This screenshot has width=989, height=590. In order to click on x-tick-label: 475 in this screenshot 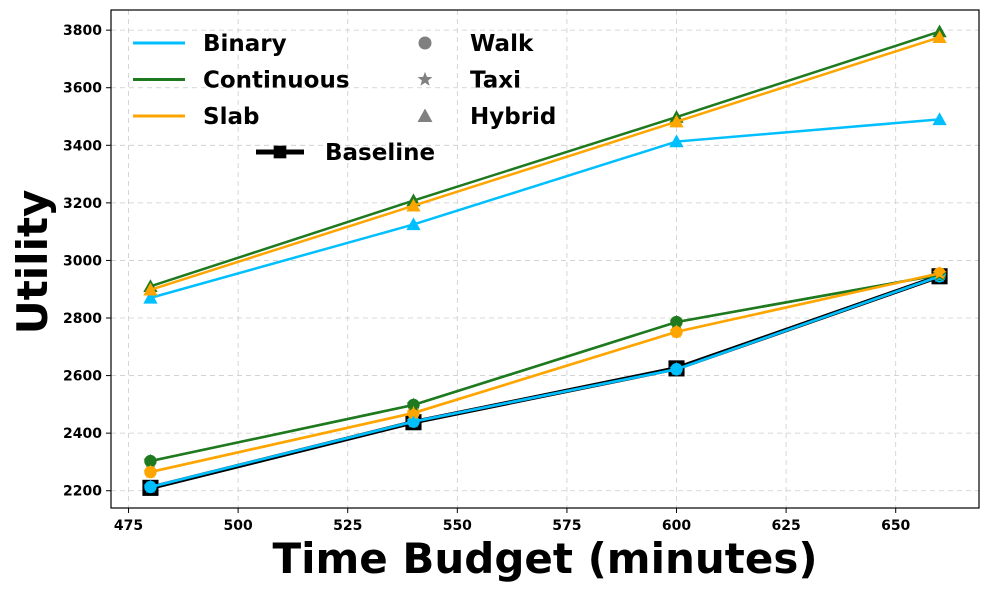, I will do `click(128, 526)`.